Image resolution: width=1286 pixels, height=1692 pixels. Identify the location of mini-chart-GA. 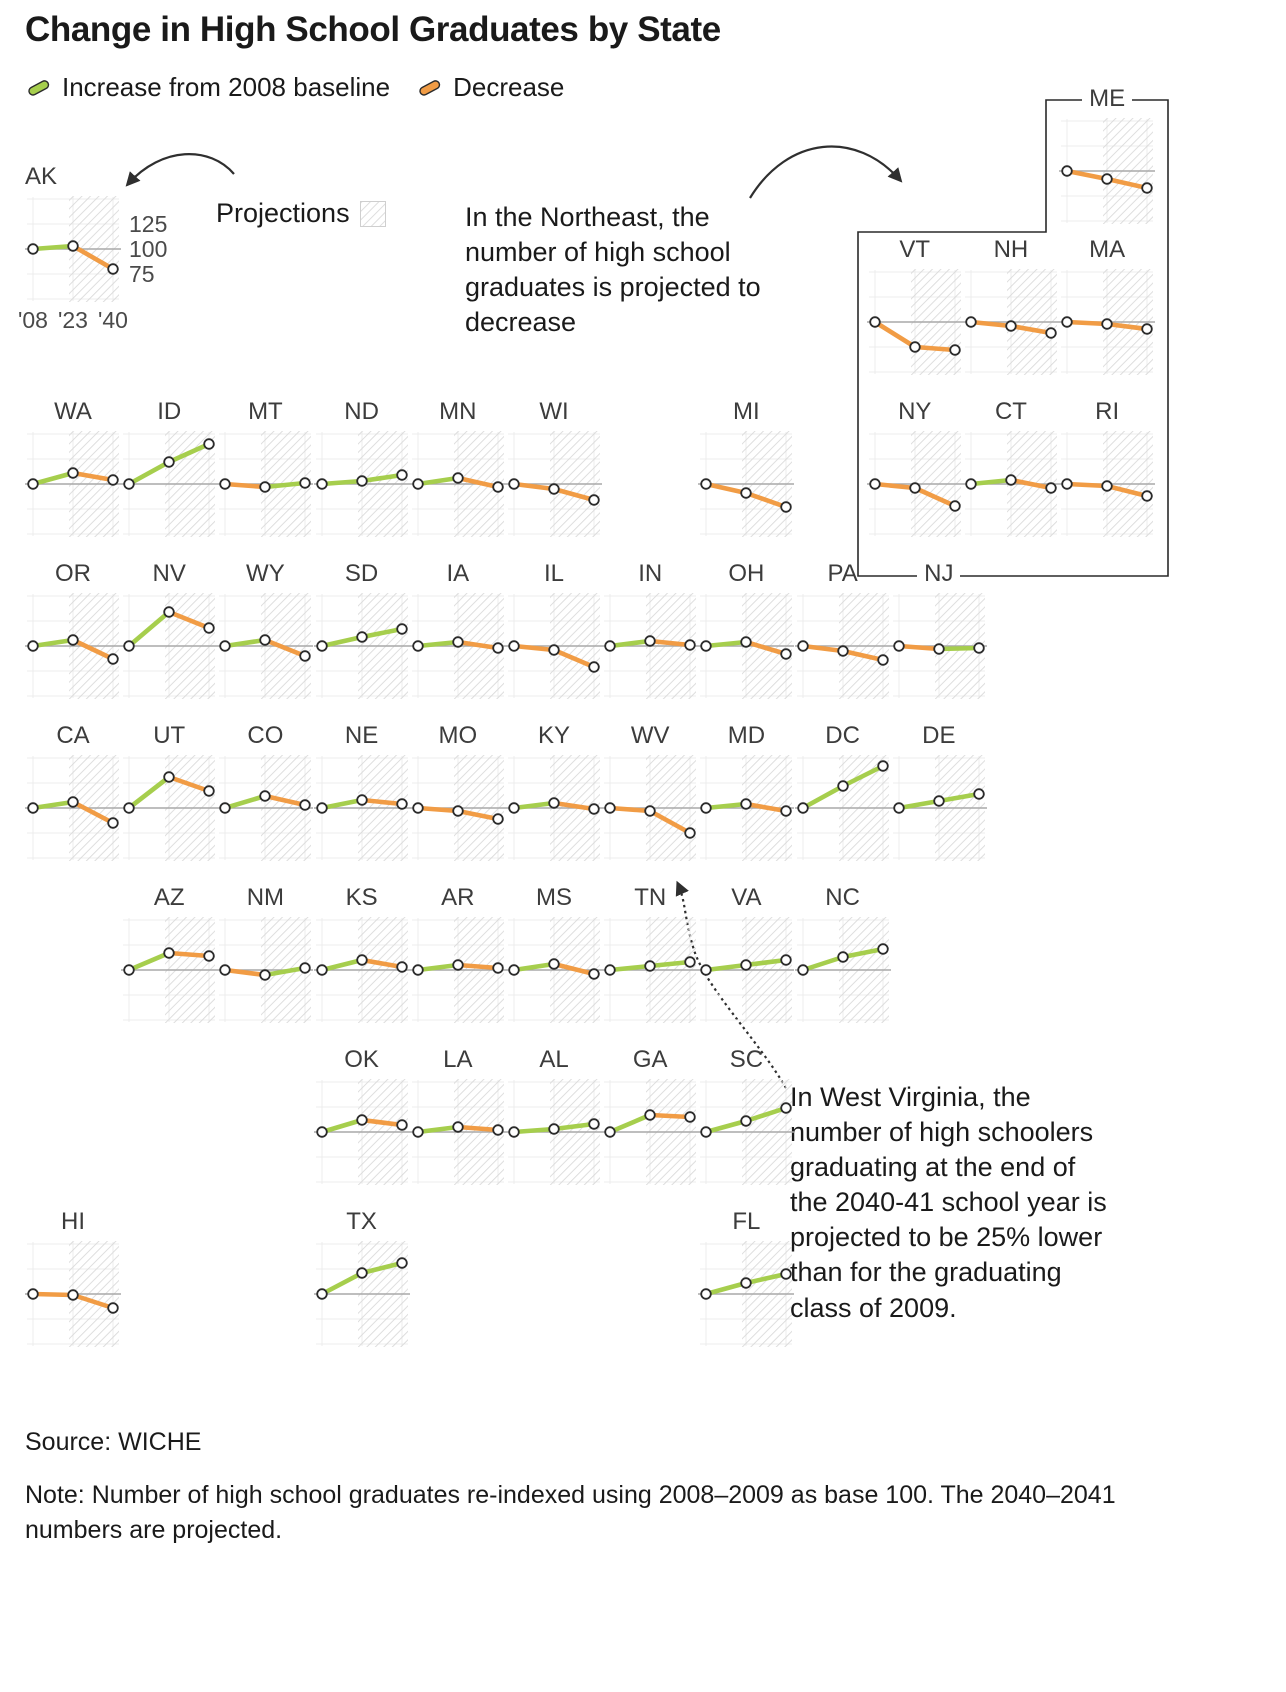
(650, 1132).